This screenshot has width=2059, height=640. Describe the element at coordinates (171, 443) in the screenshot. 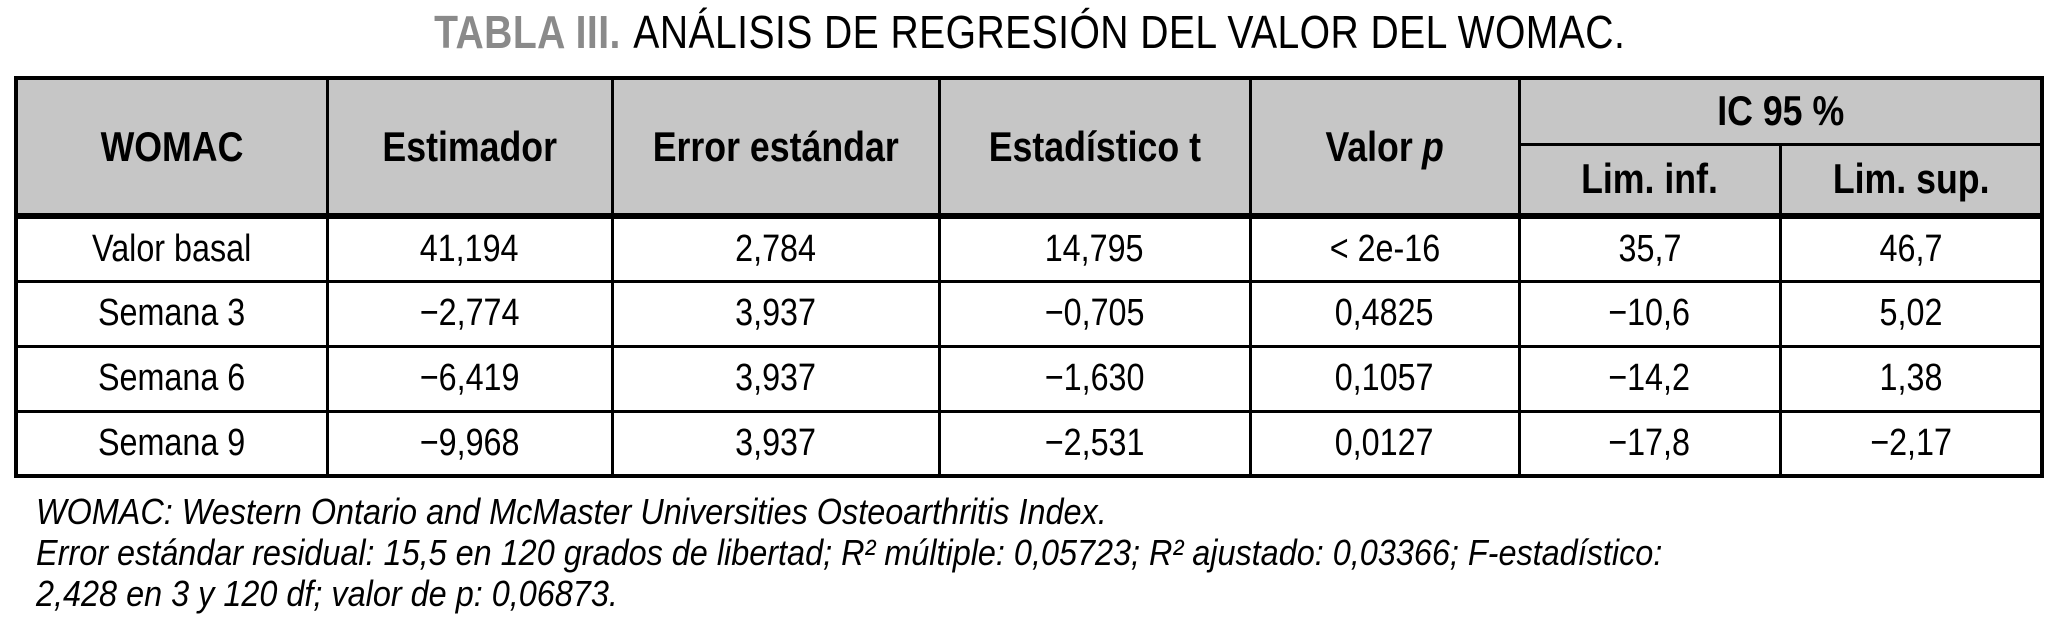

I see `row-label-cell: Semana 9` at that location.